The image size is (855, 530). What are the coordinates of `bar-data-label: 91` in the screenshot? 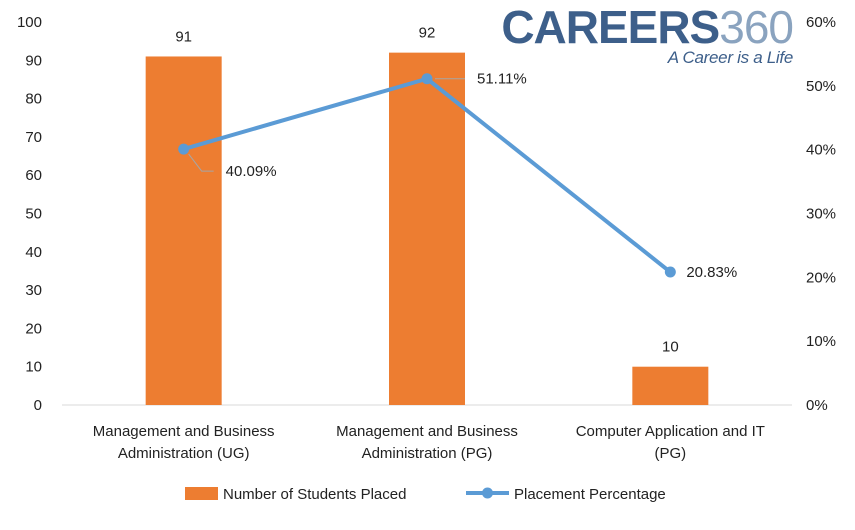 It's located at (183, 36).